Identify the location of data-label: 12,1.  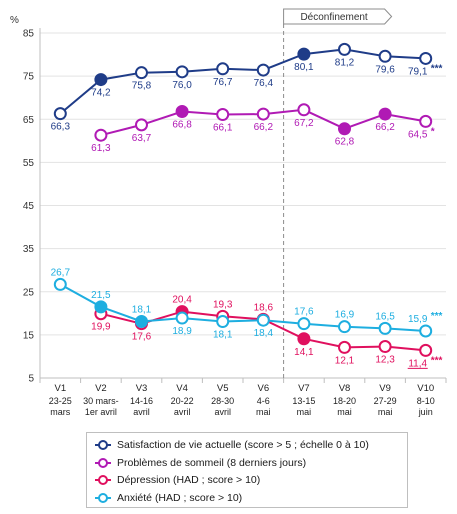
(345, 360).